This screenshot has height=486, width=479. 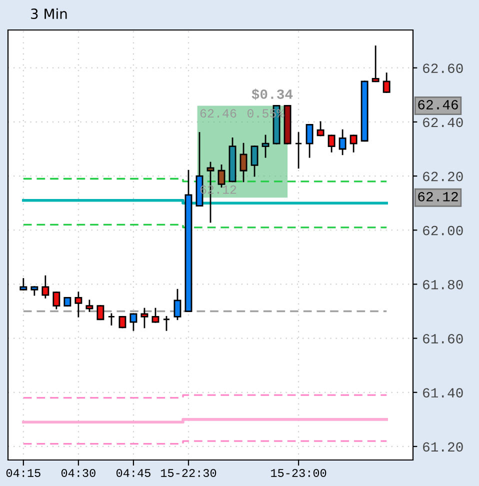 What do you see at coordinates (188, 473) in the screenshot?
I see `x-tick-label: 15-22:30` at bounding box center [188, 473].